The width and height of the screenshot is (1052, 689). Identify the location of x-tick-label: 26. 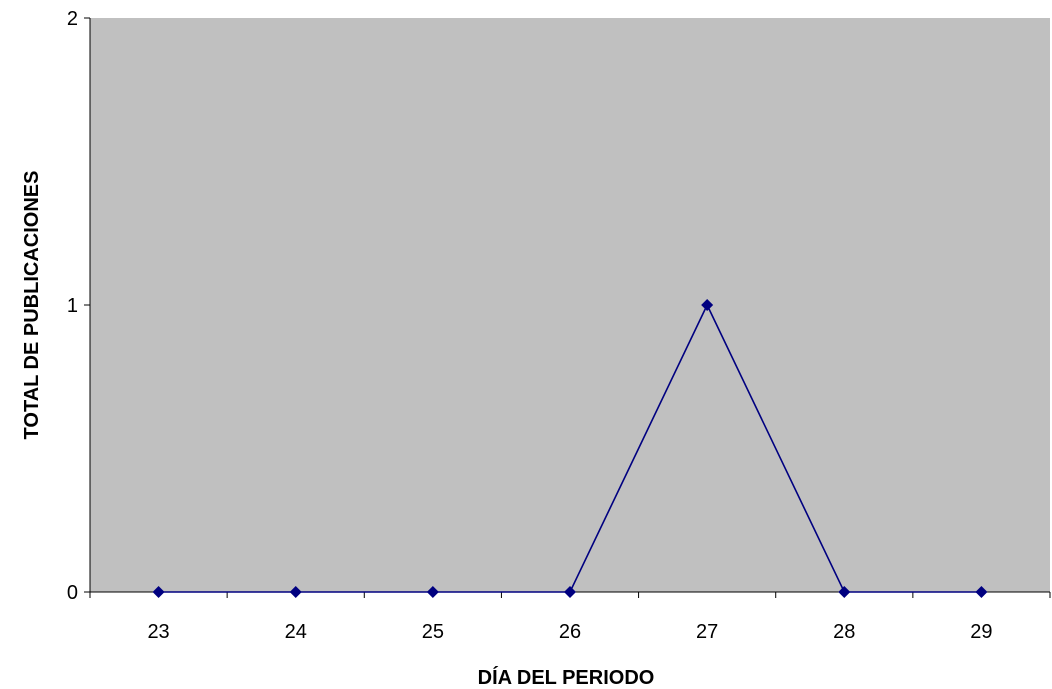
(570, 632).